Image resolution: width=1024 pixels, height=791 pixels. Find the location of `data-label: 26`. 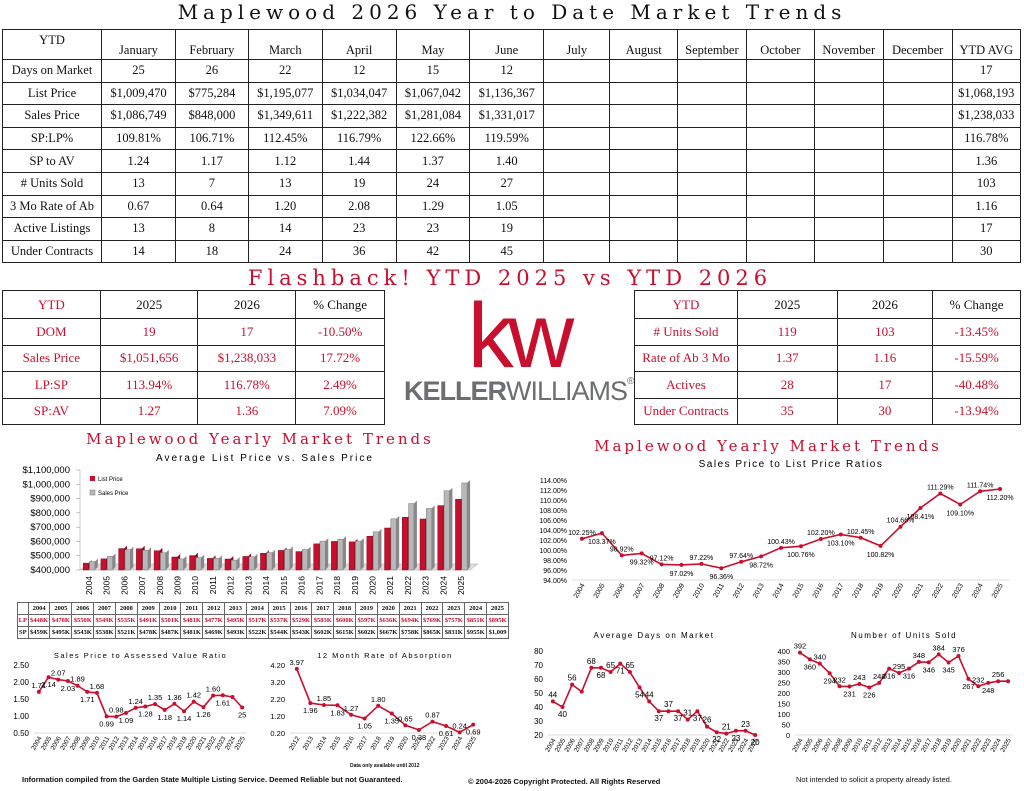

data-label: 26 is located at coordinates (707, 720).